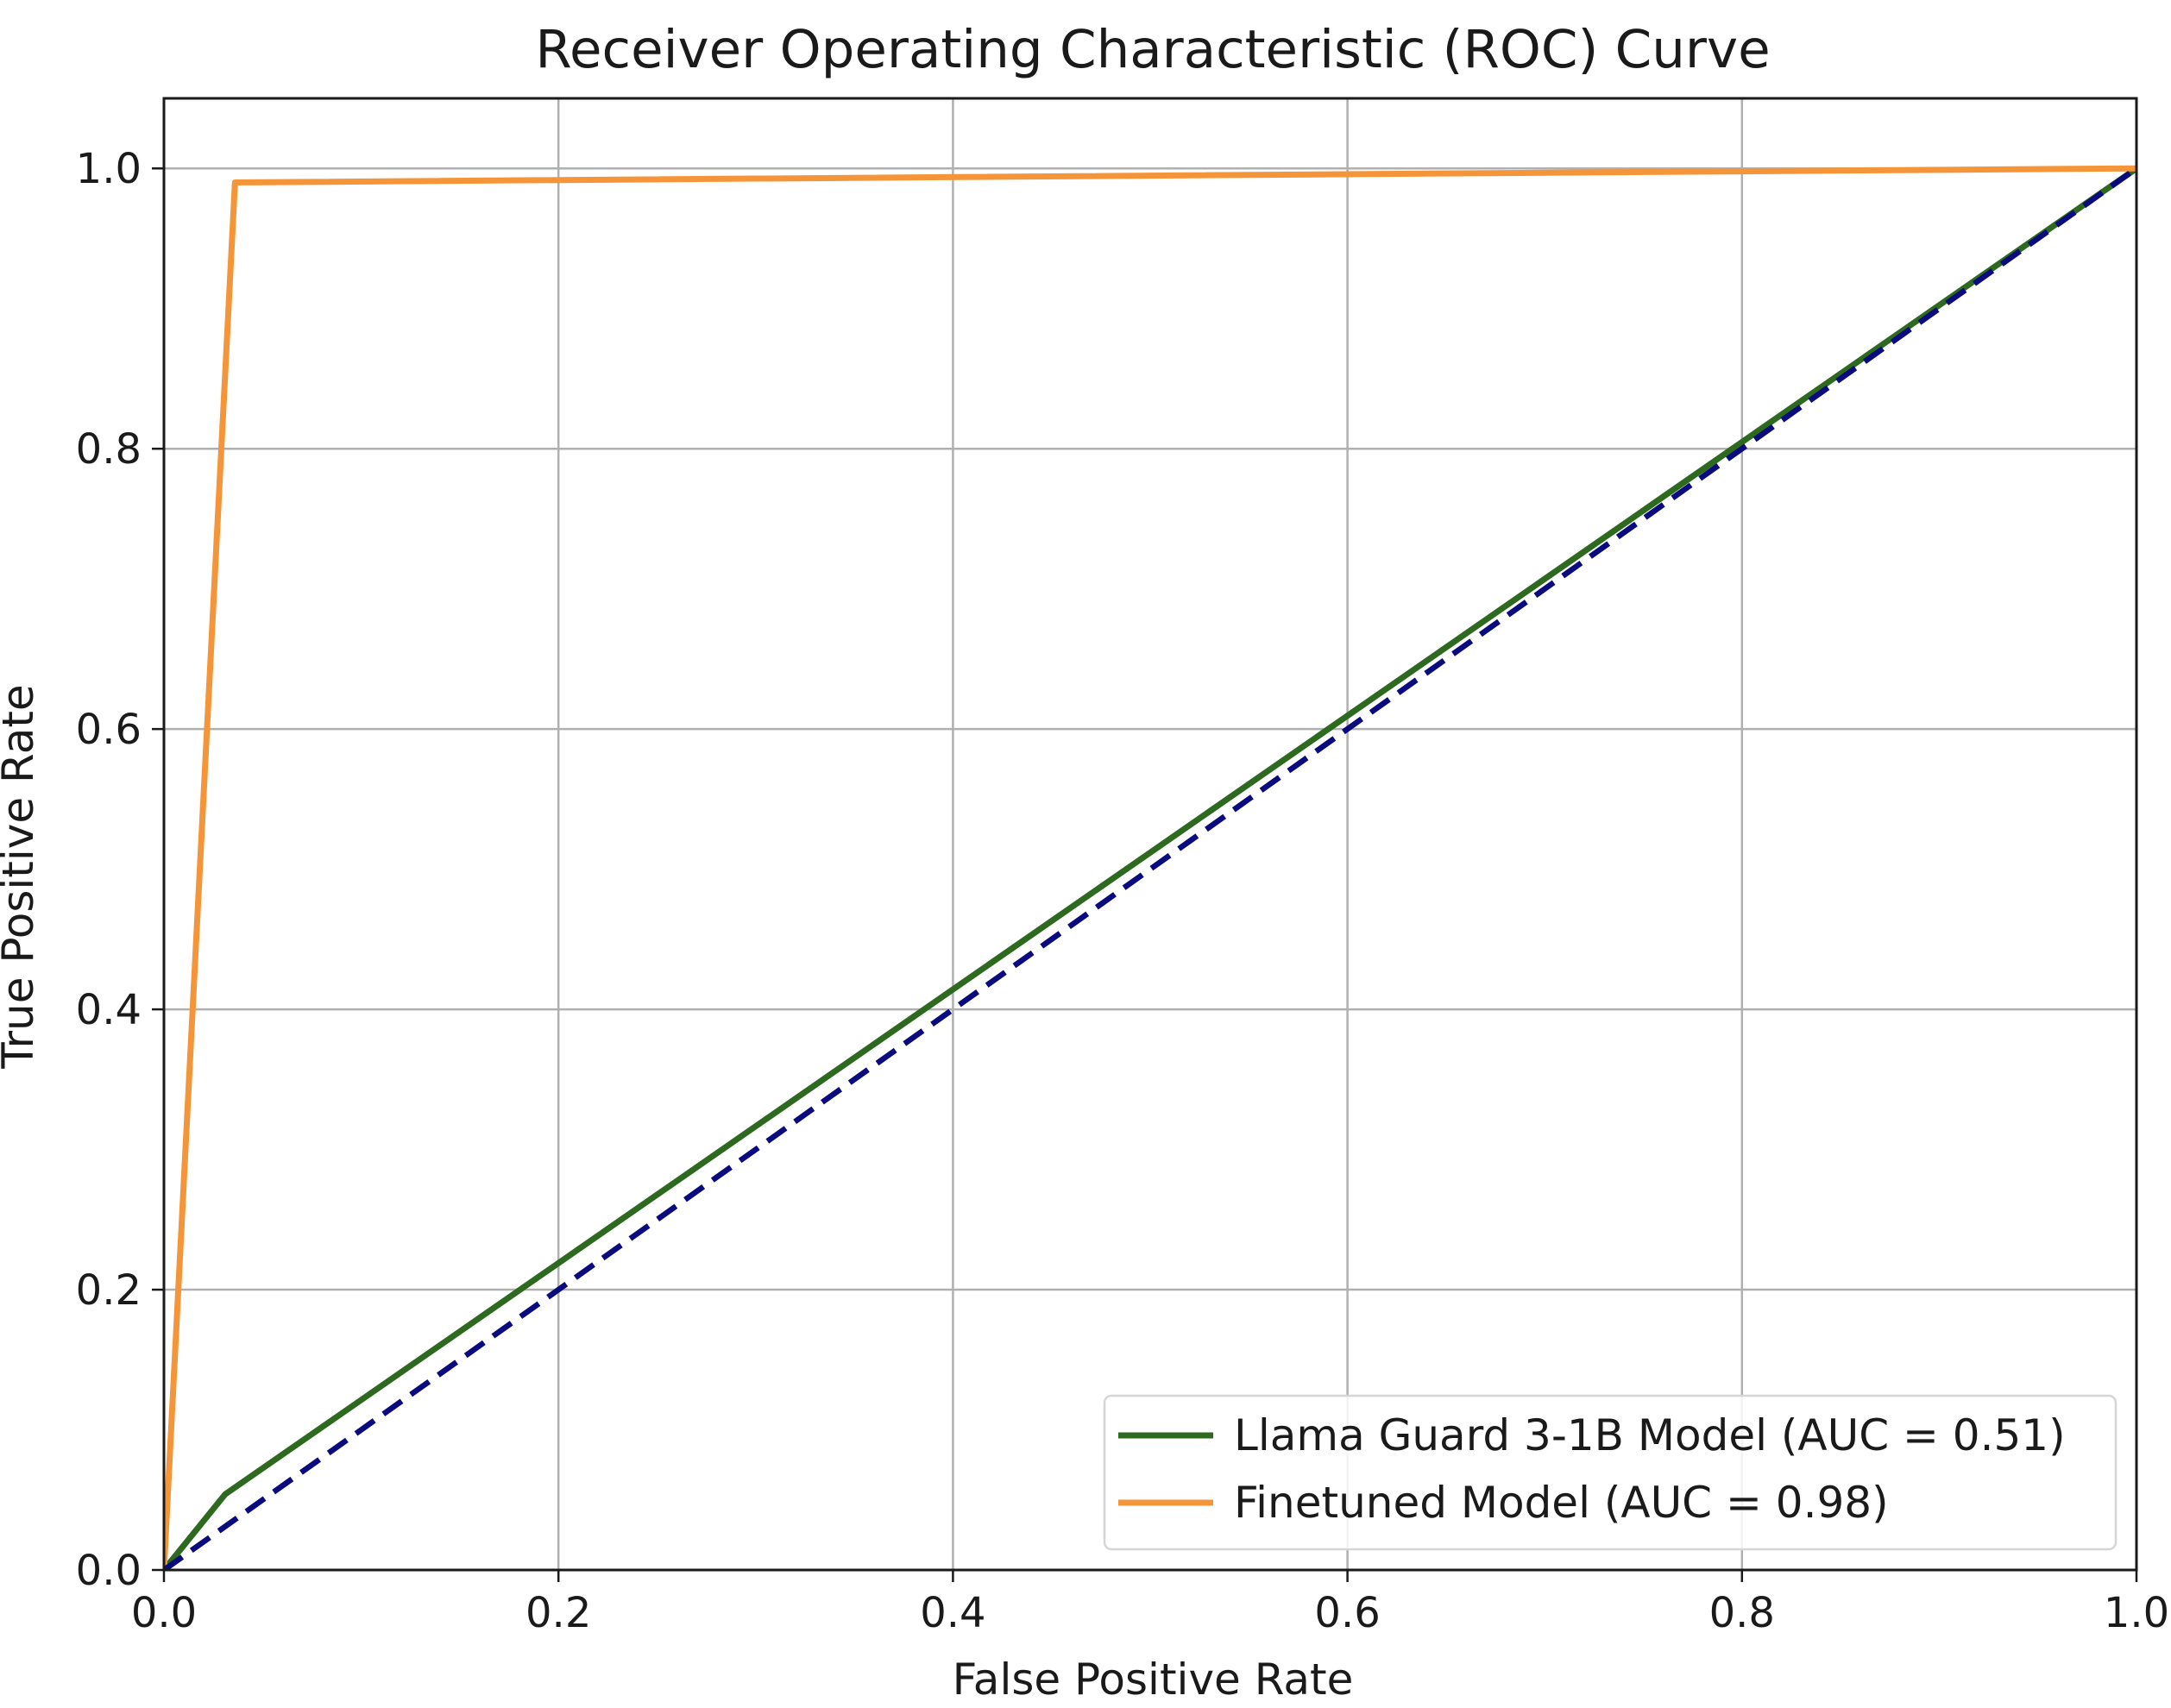 This screenshot has height=1708, width=2171. Describe the element at coordinates (1153, 1680) in the screenshot. I see `x-axis-label: False Positive Rate` at that location.